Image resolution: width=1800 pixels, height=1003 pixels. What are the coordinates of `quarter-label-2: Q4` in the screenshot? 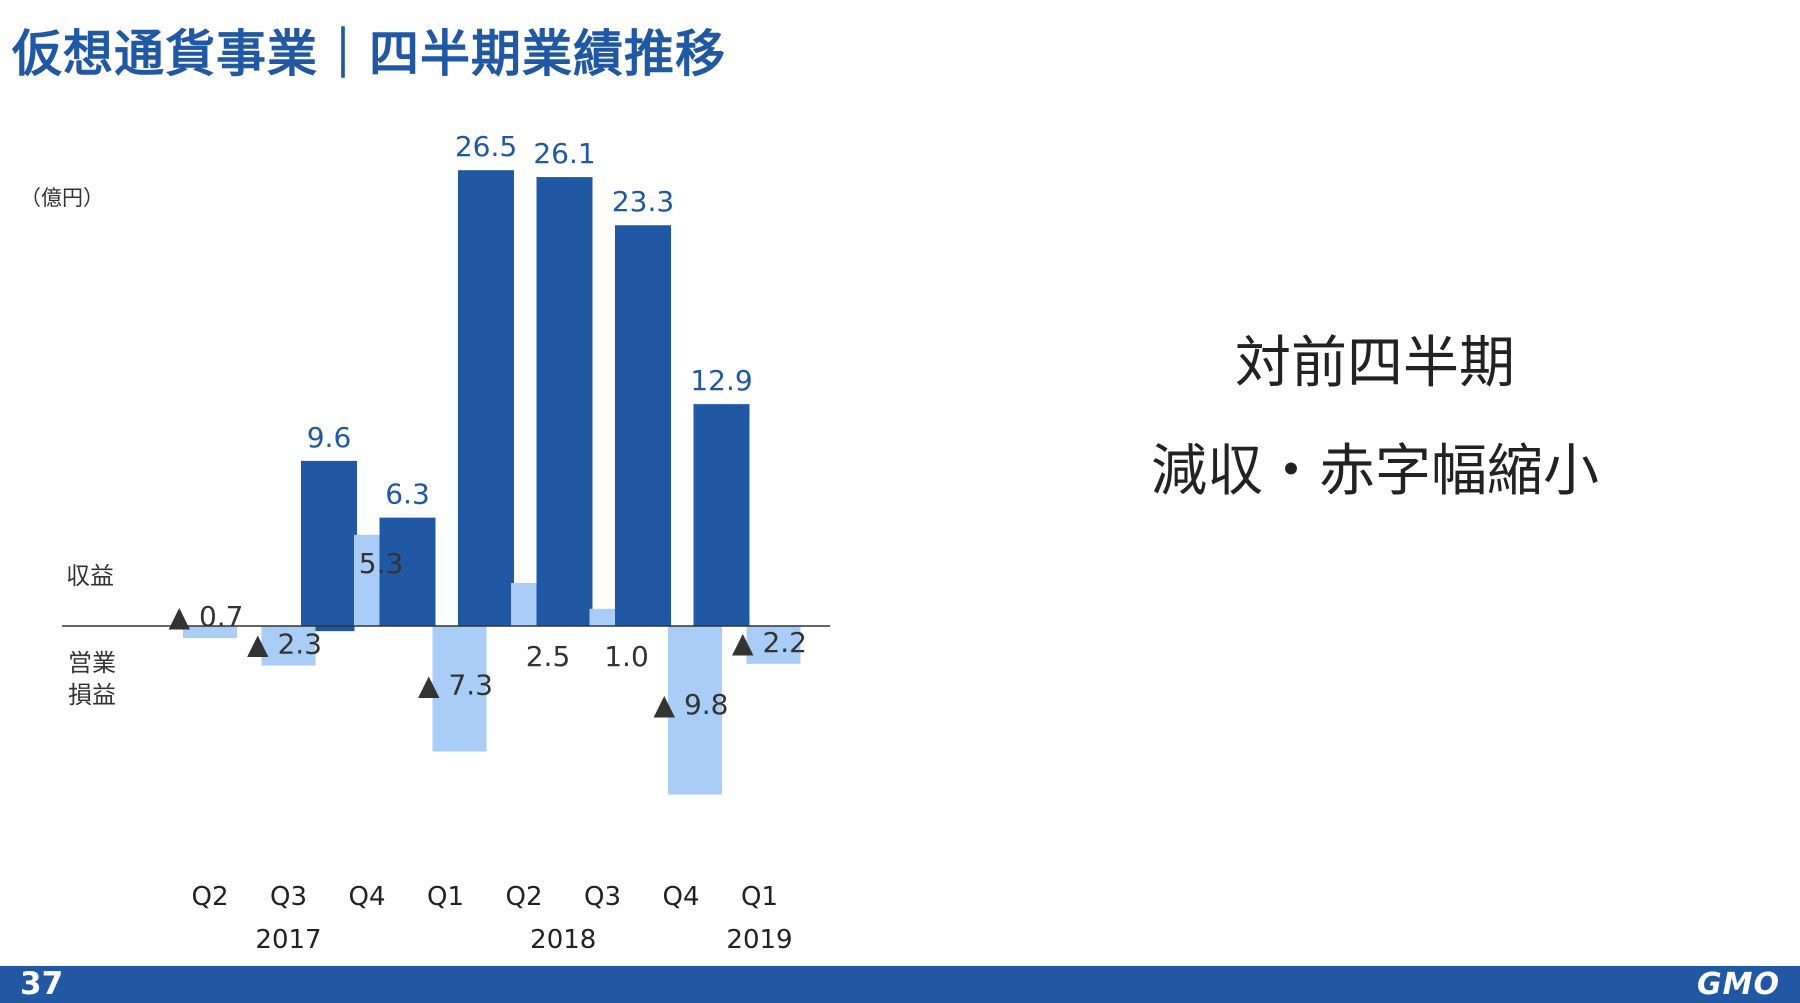 It's located at (366, 897).